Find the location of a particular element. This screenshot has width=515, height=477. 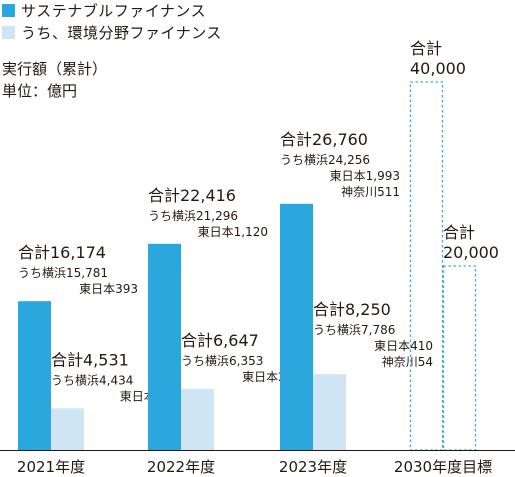

total-label-environment-0: 合計4,531 is located at coordinates (90, 359).